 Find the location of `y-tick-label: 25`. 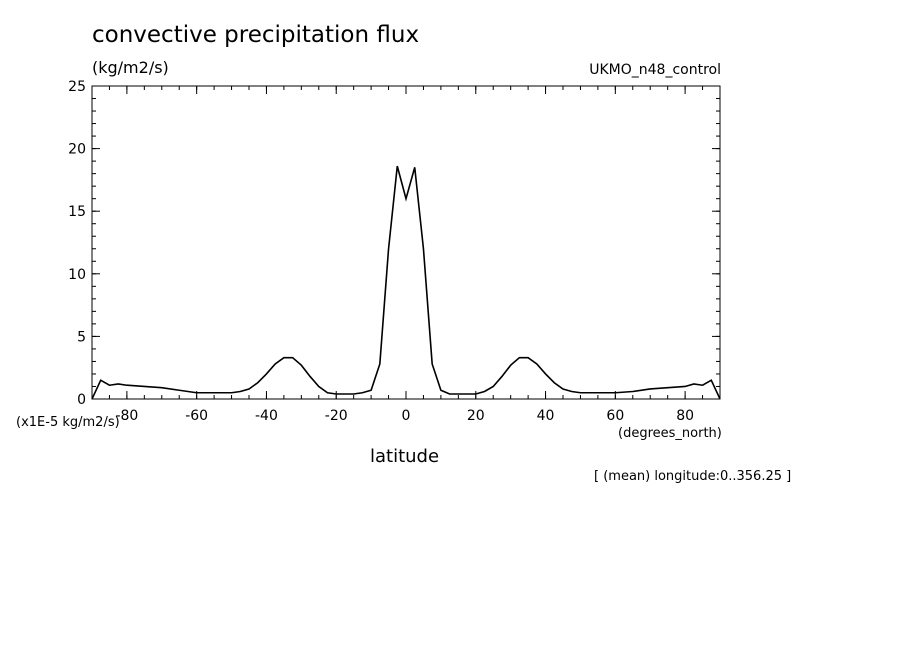

y-tick-label: 25 is located at coordinates (77, 87).